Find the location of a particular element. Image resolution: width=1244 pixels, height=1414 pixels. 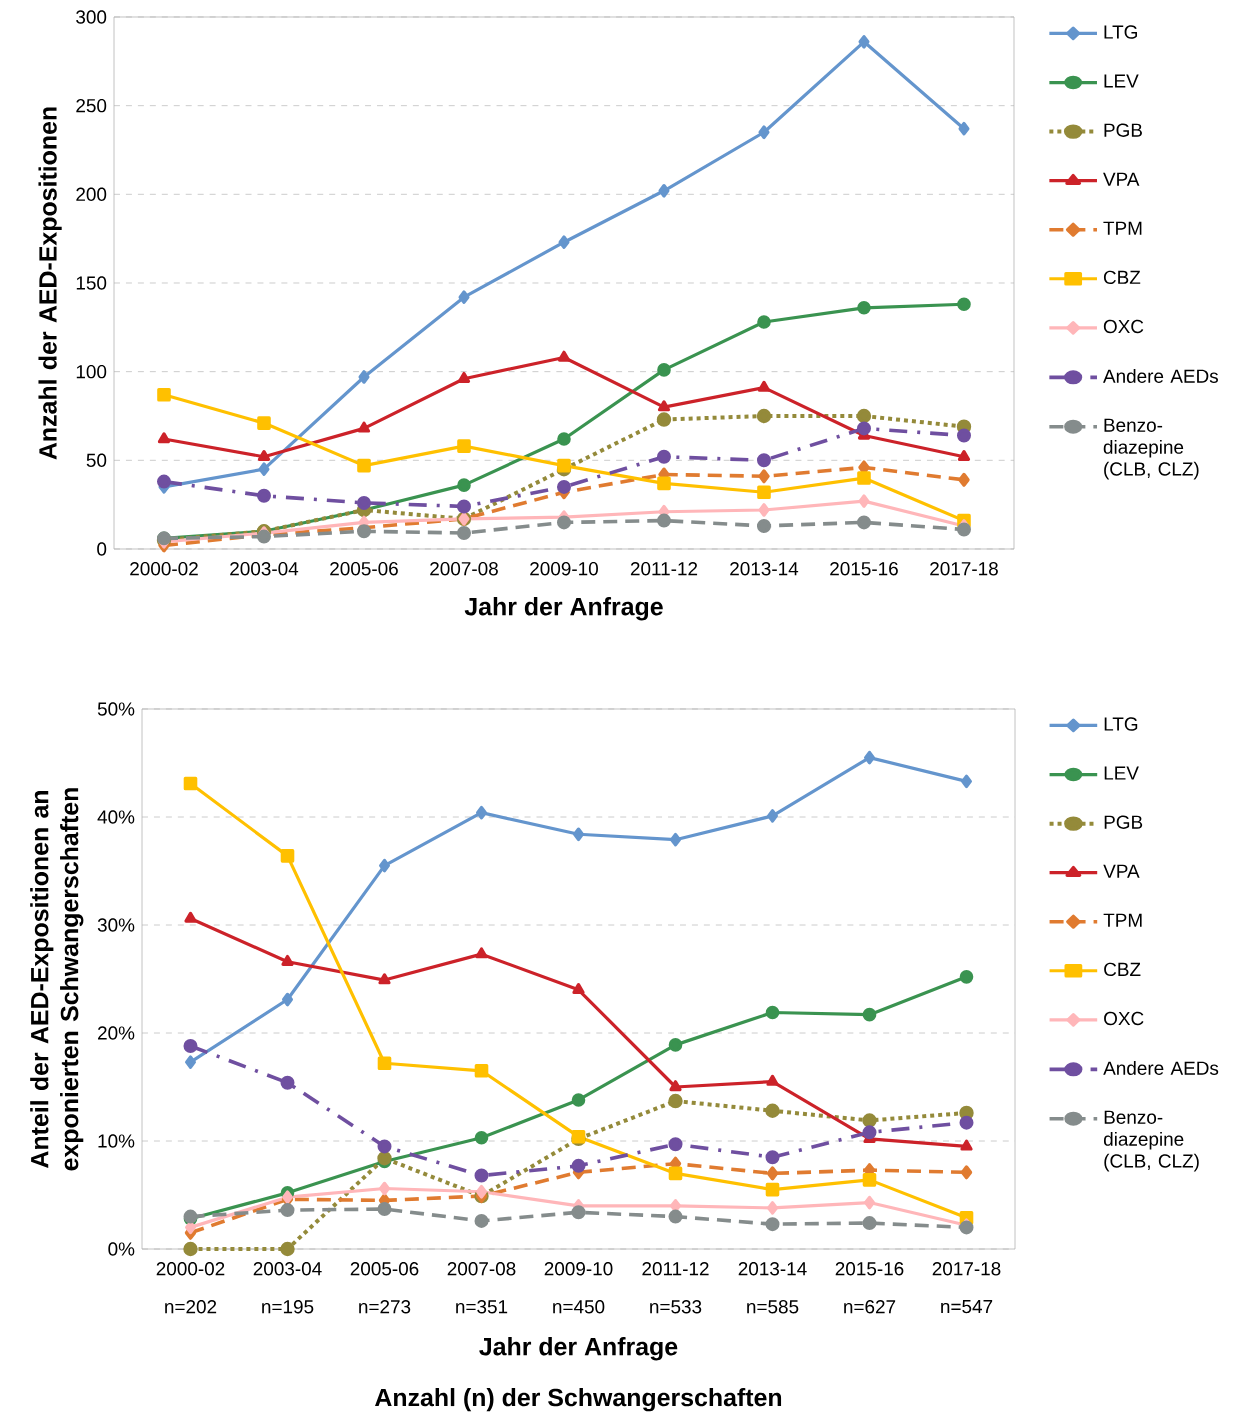

text: n=351 is located at coordinates (482, 1307).